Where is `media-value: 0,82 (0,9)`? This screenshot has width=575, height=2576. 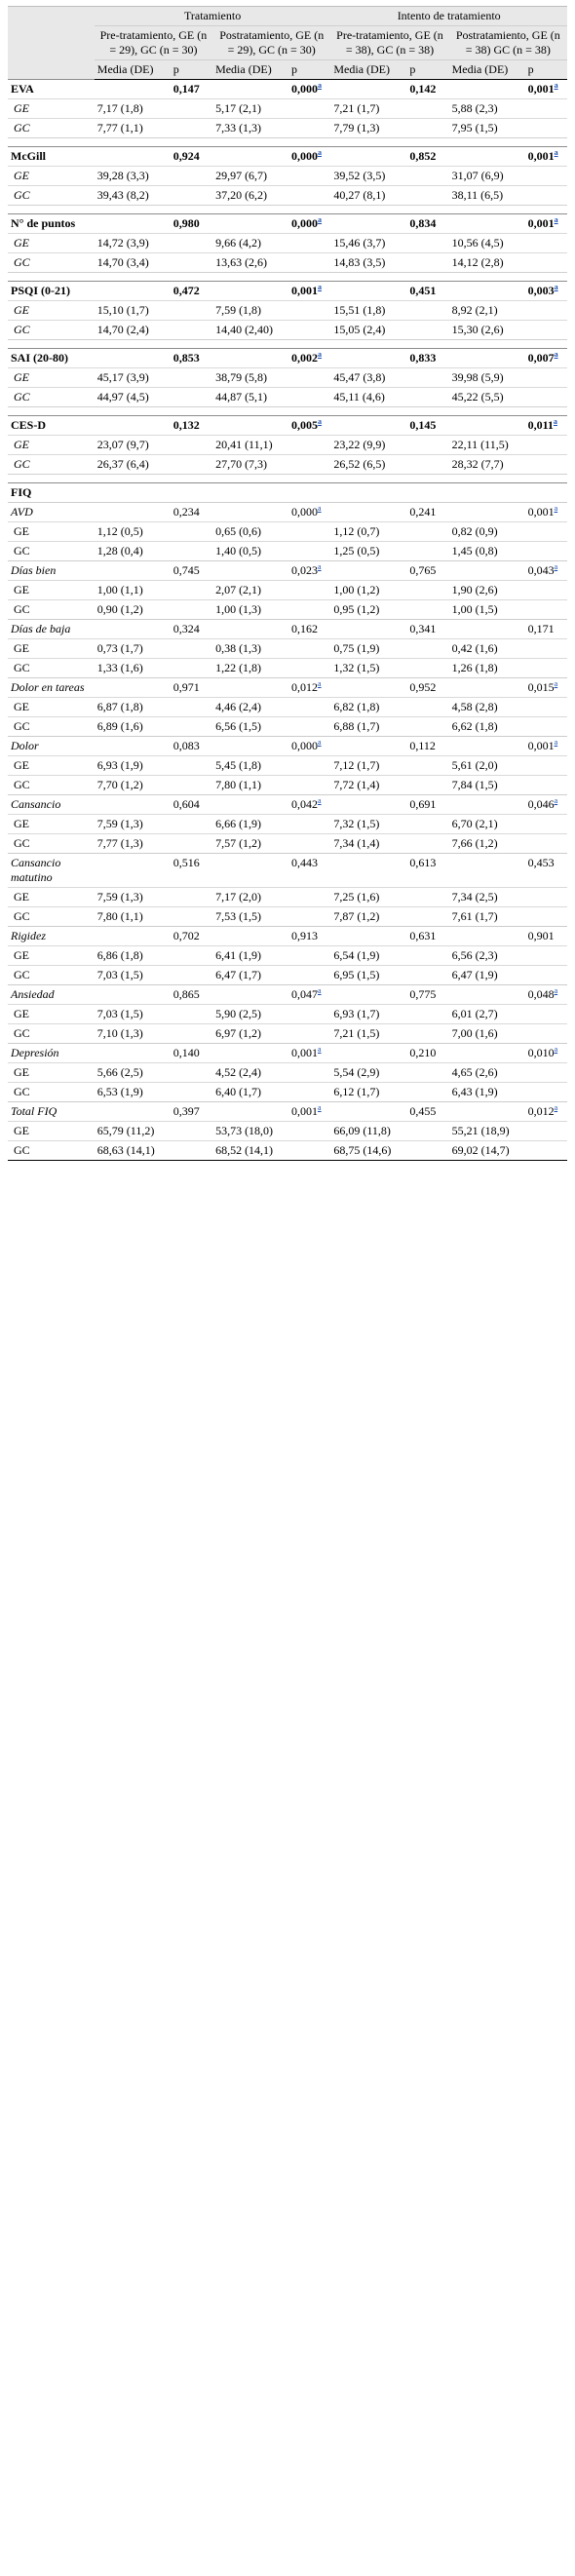 media-value: 0,82 (0,9) is located at coordinates (486, 531).